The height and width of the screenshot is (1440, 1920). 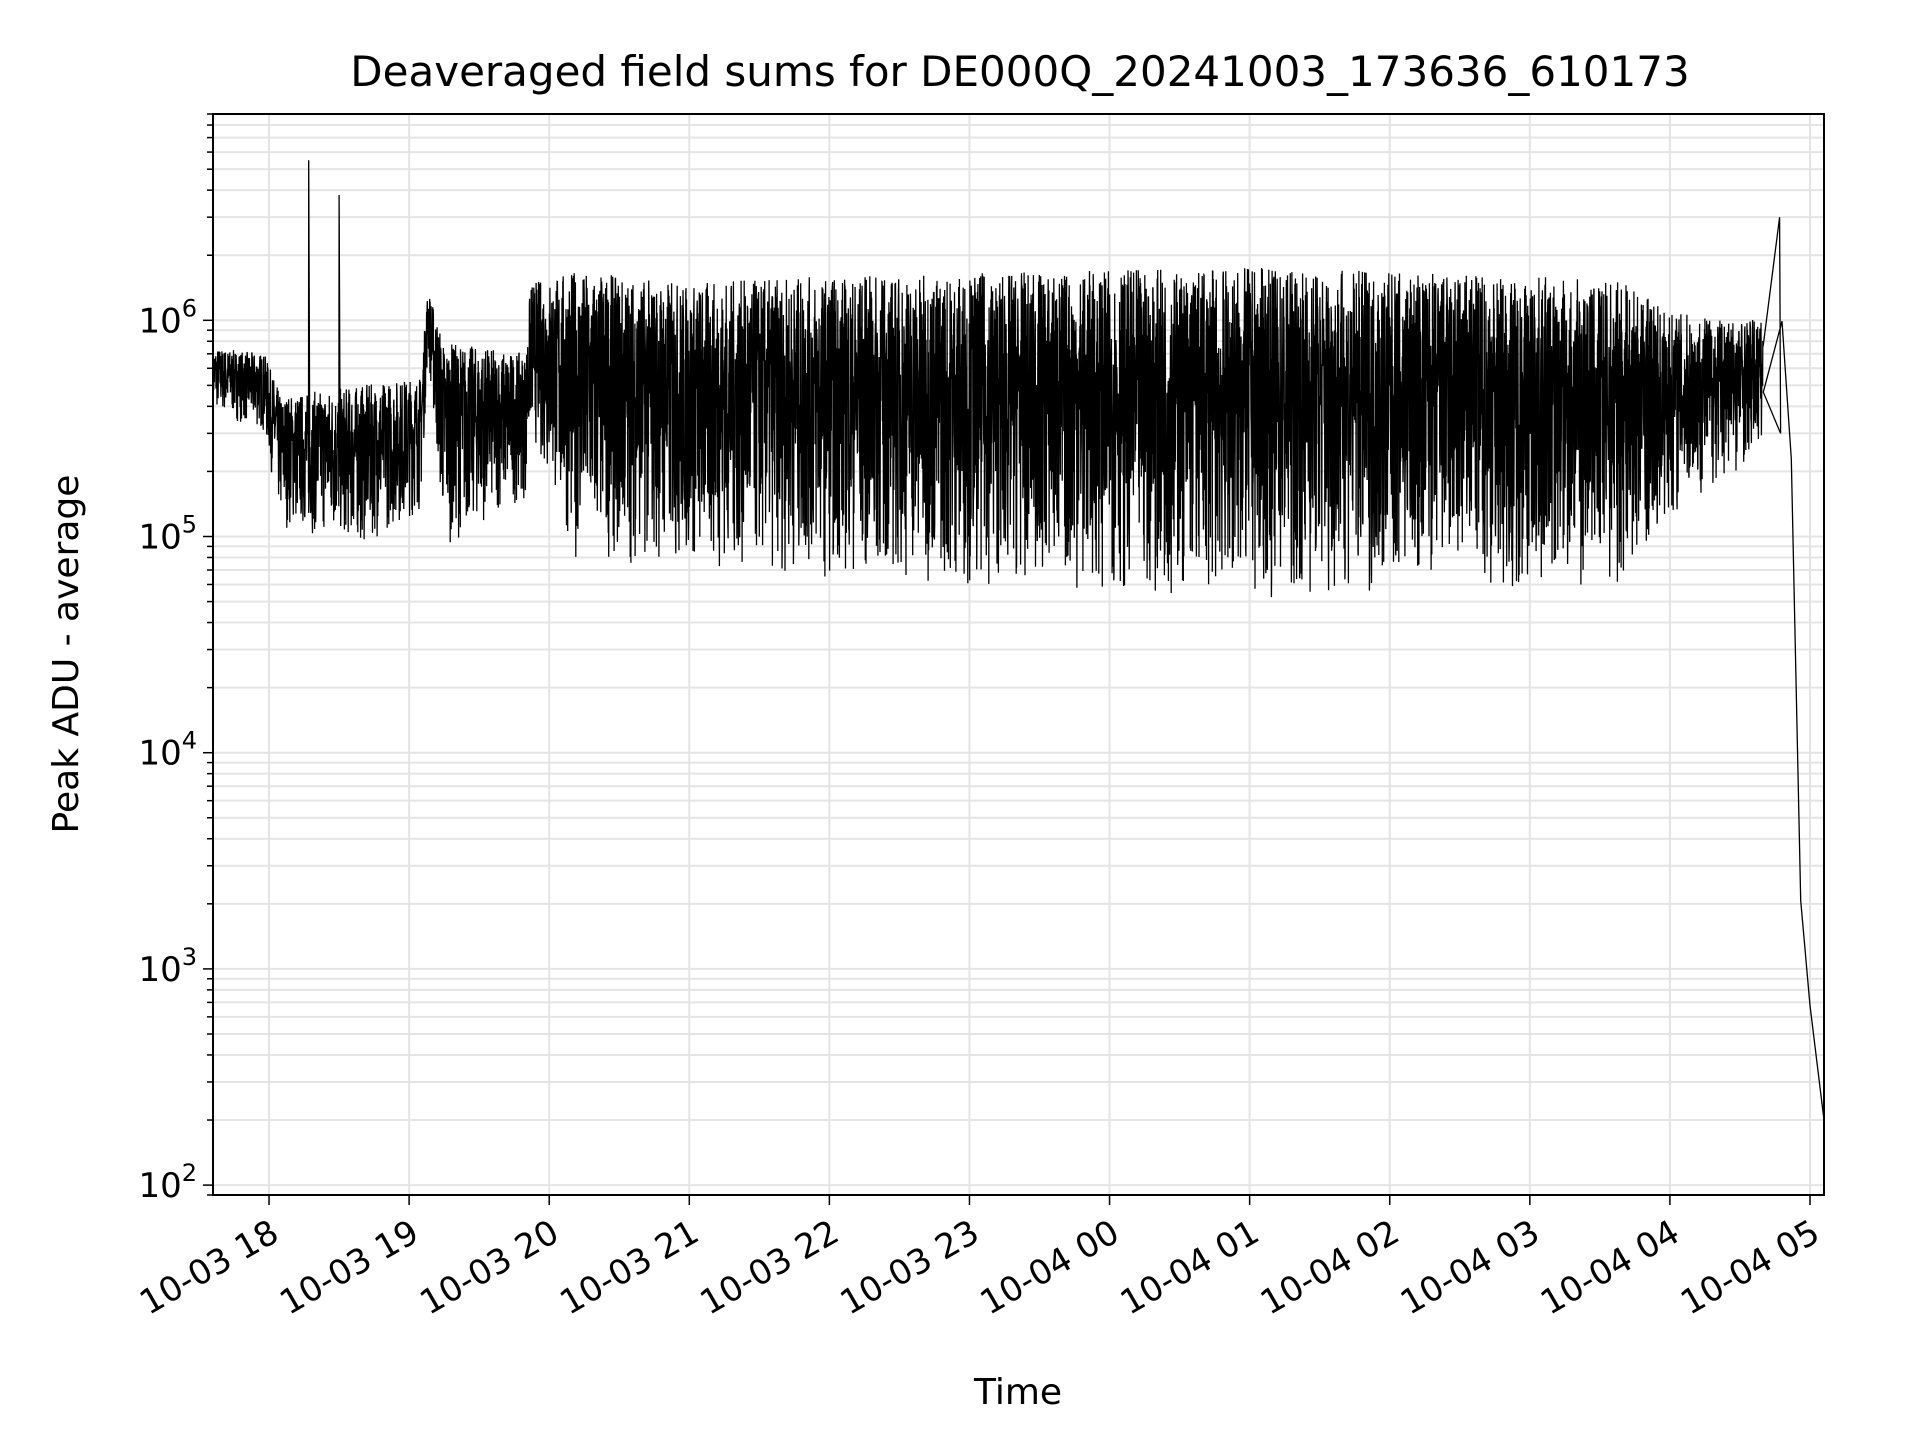 I want to click on y-tick-label: 10⁵, so click(x=167, y=534).